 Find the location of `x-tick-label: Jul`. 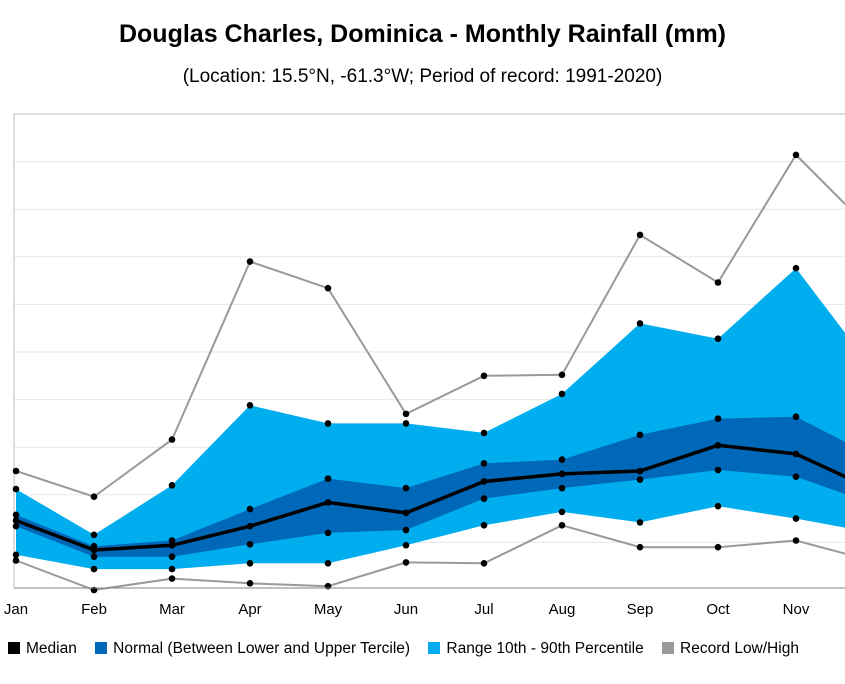

x-tick-label: Jul is located at coordinates (483, 609).